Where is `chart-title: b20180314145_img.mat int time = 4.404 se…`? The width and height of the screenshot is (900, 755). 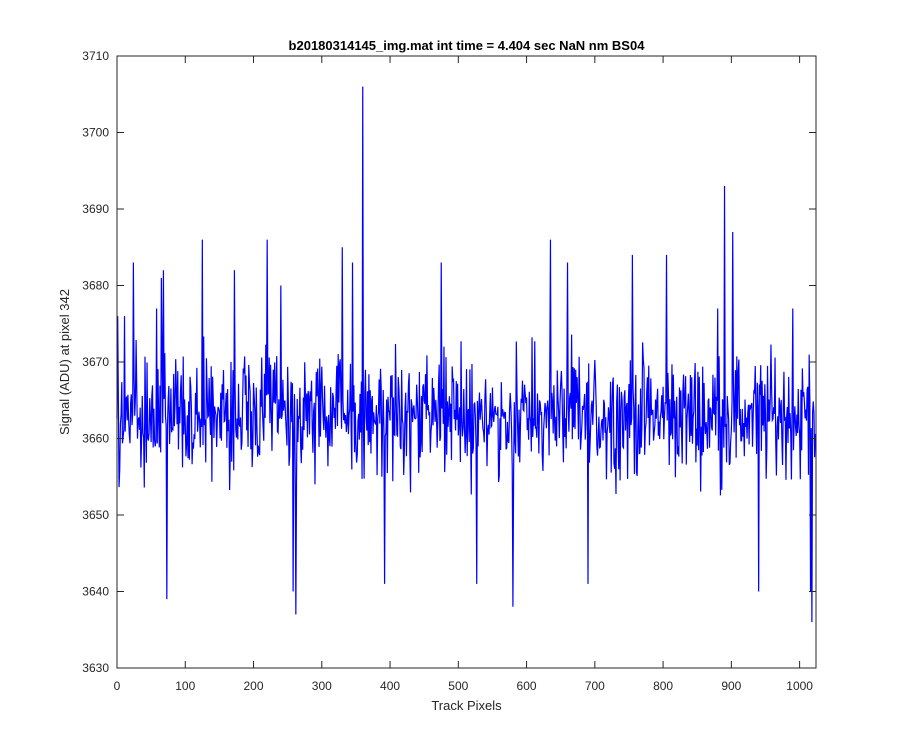 chart-title: b20180314145_img.mat int time = 4.404 se… is located at coordinates (467, 45).